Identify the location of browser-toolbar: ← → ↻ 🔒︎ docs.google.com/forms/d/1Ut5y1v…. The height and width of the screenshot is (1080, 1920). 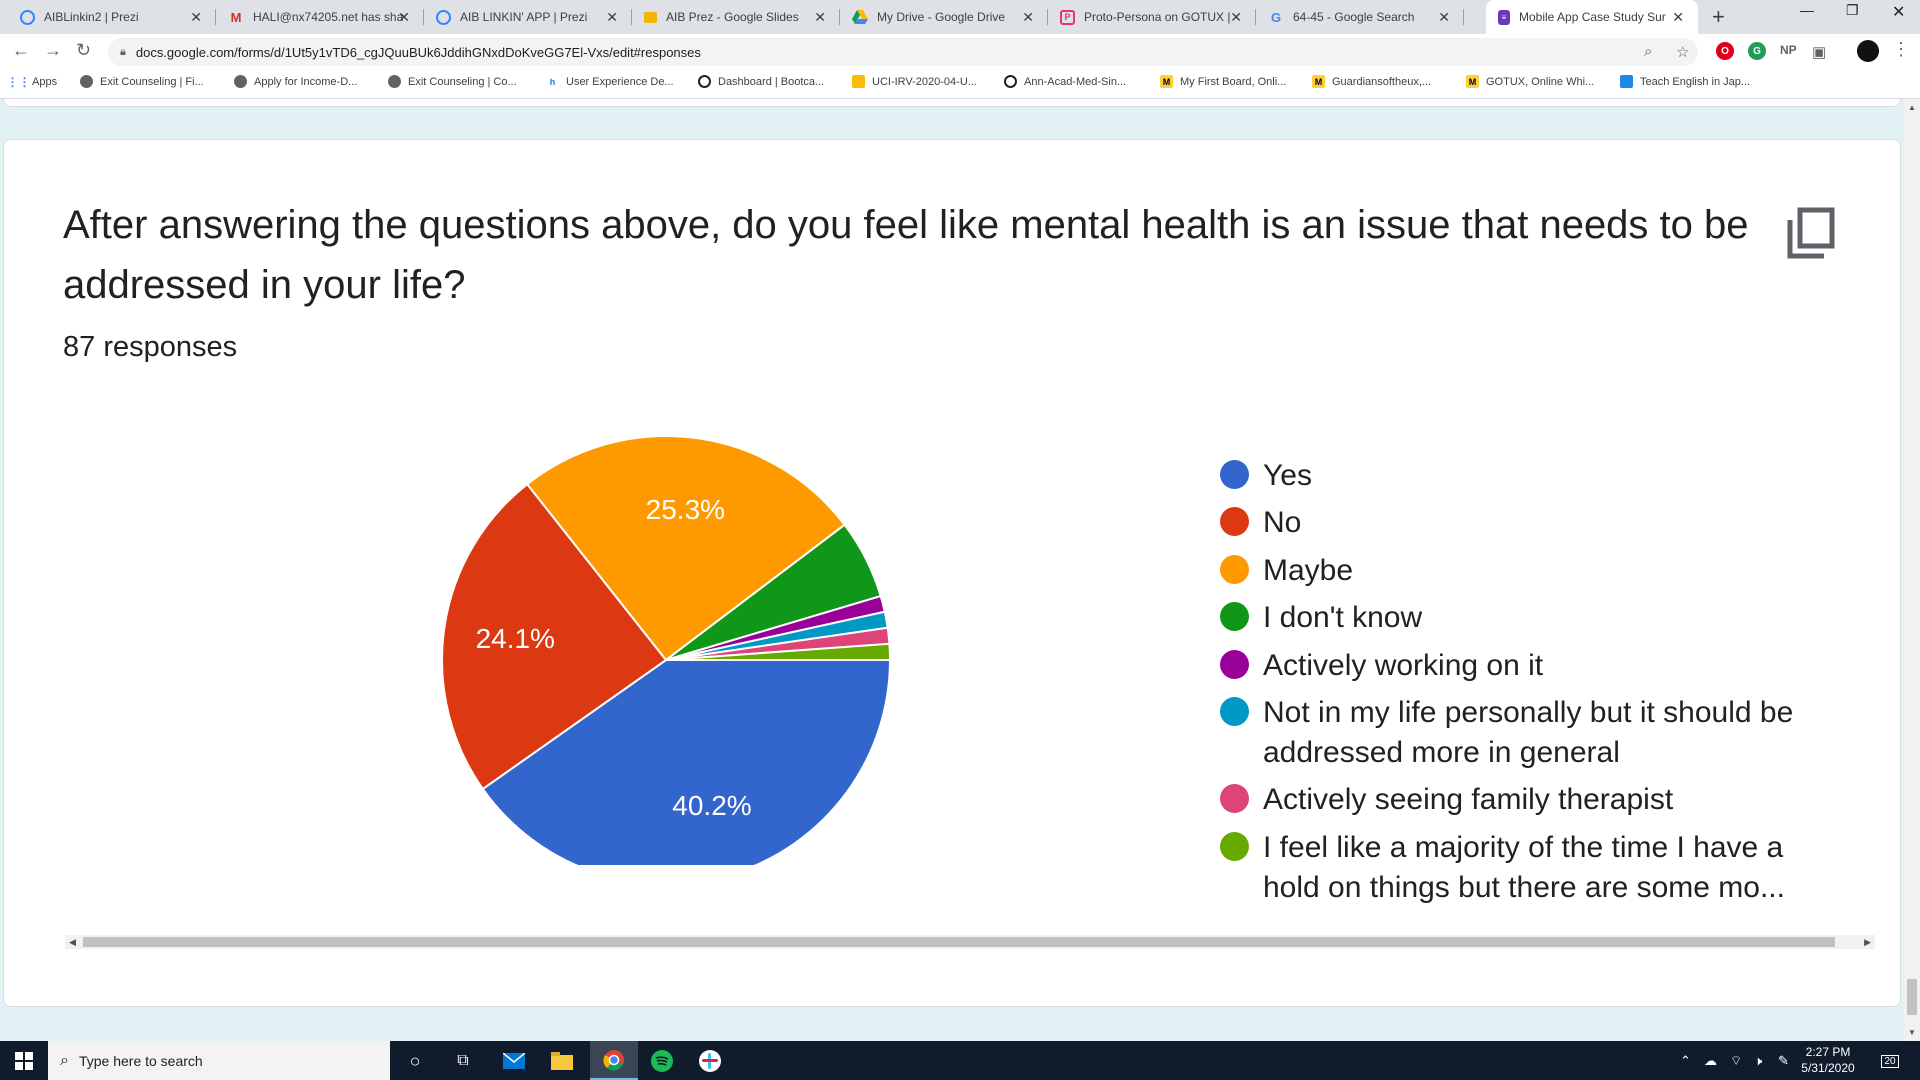
(960, 52).